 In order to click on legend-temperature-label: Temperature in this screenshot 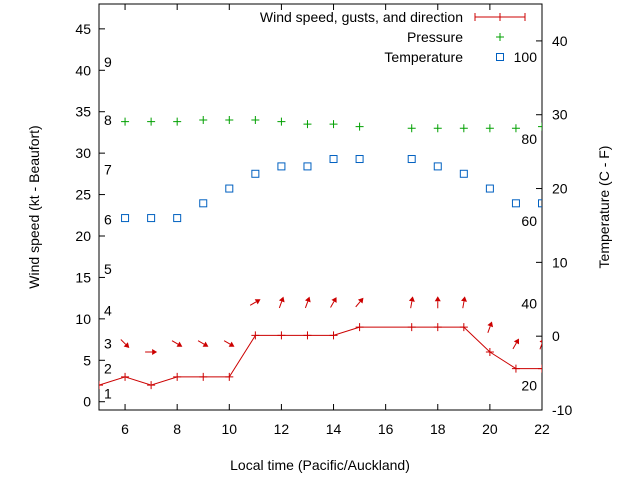, I will do `click(423, 57)`.